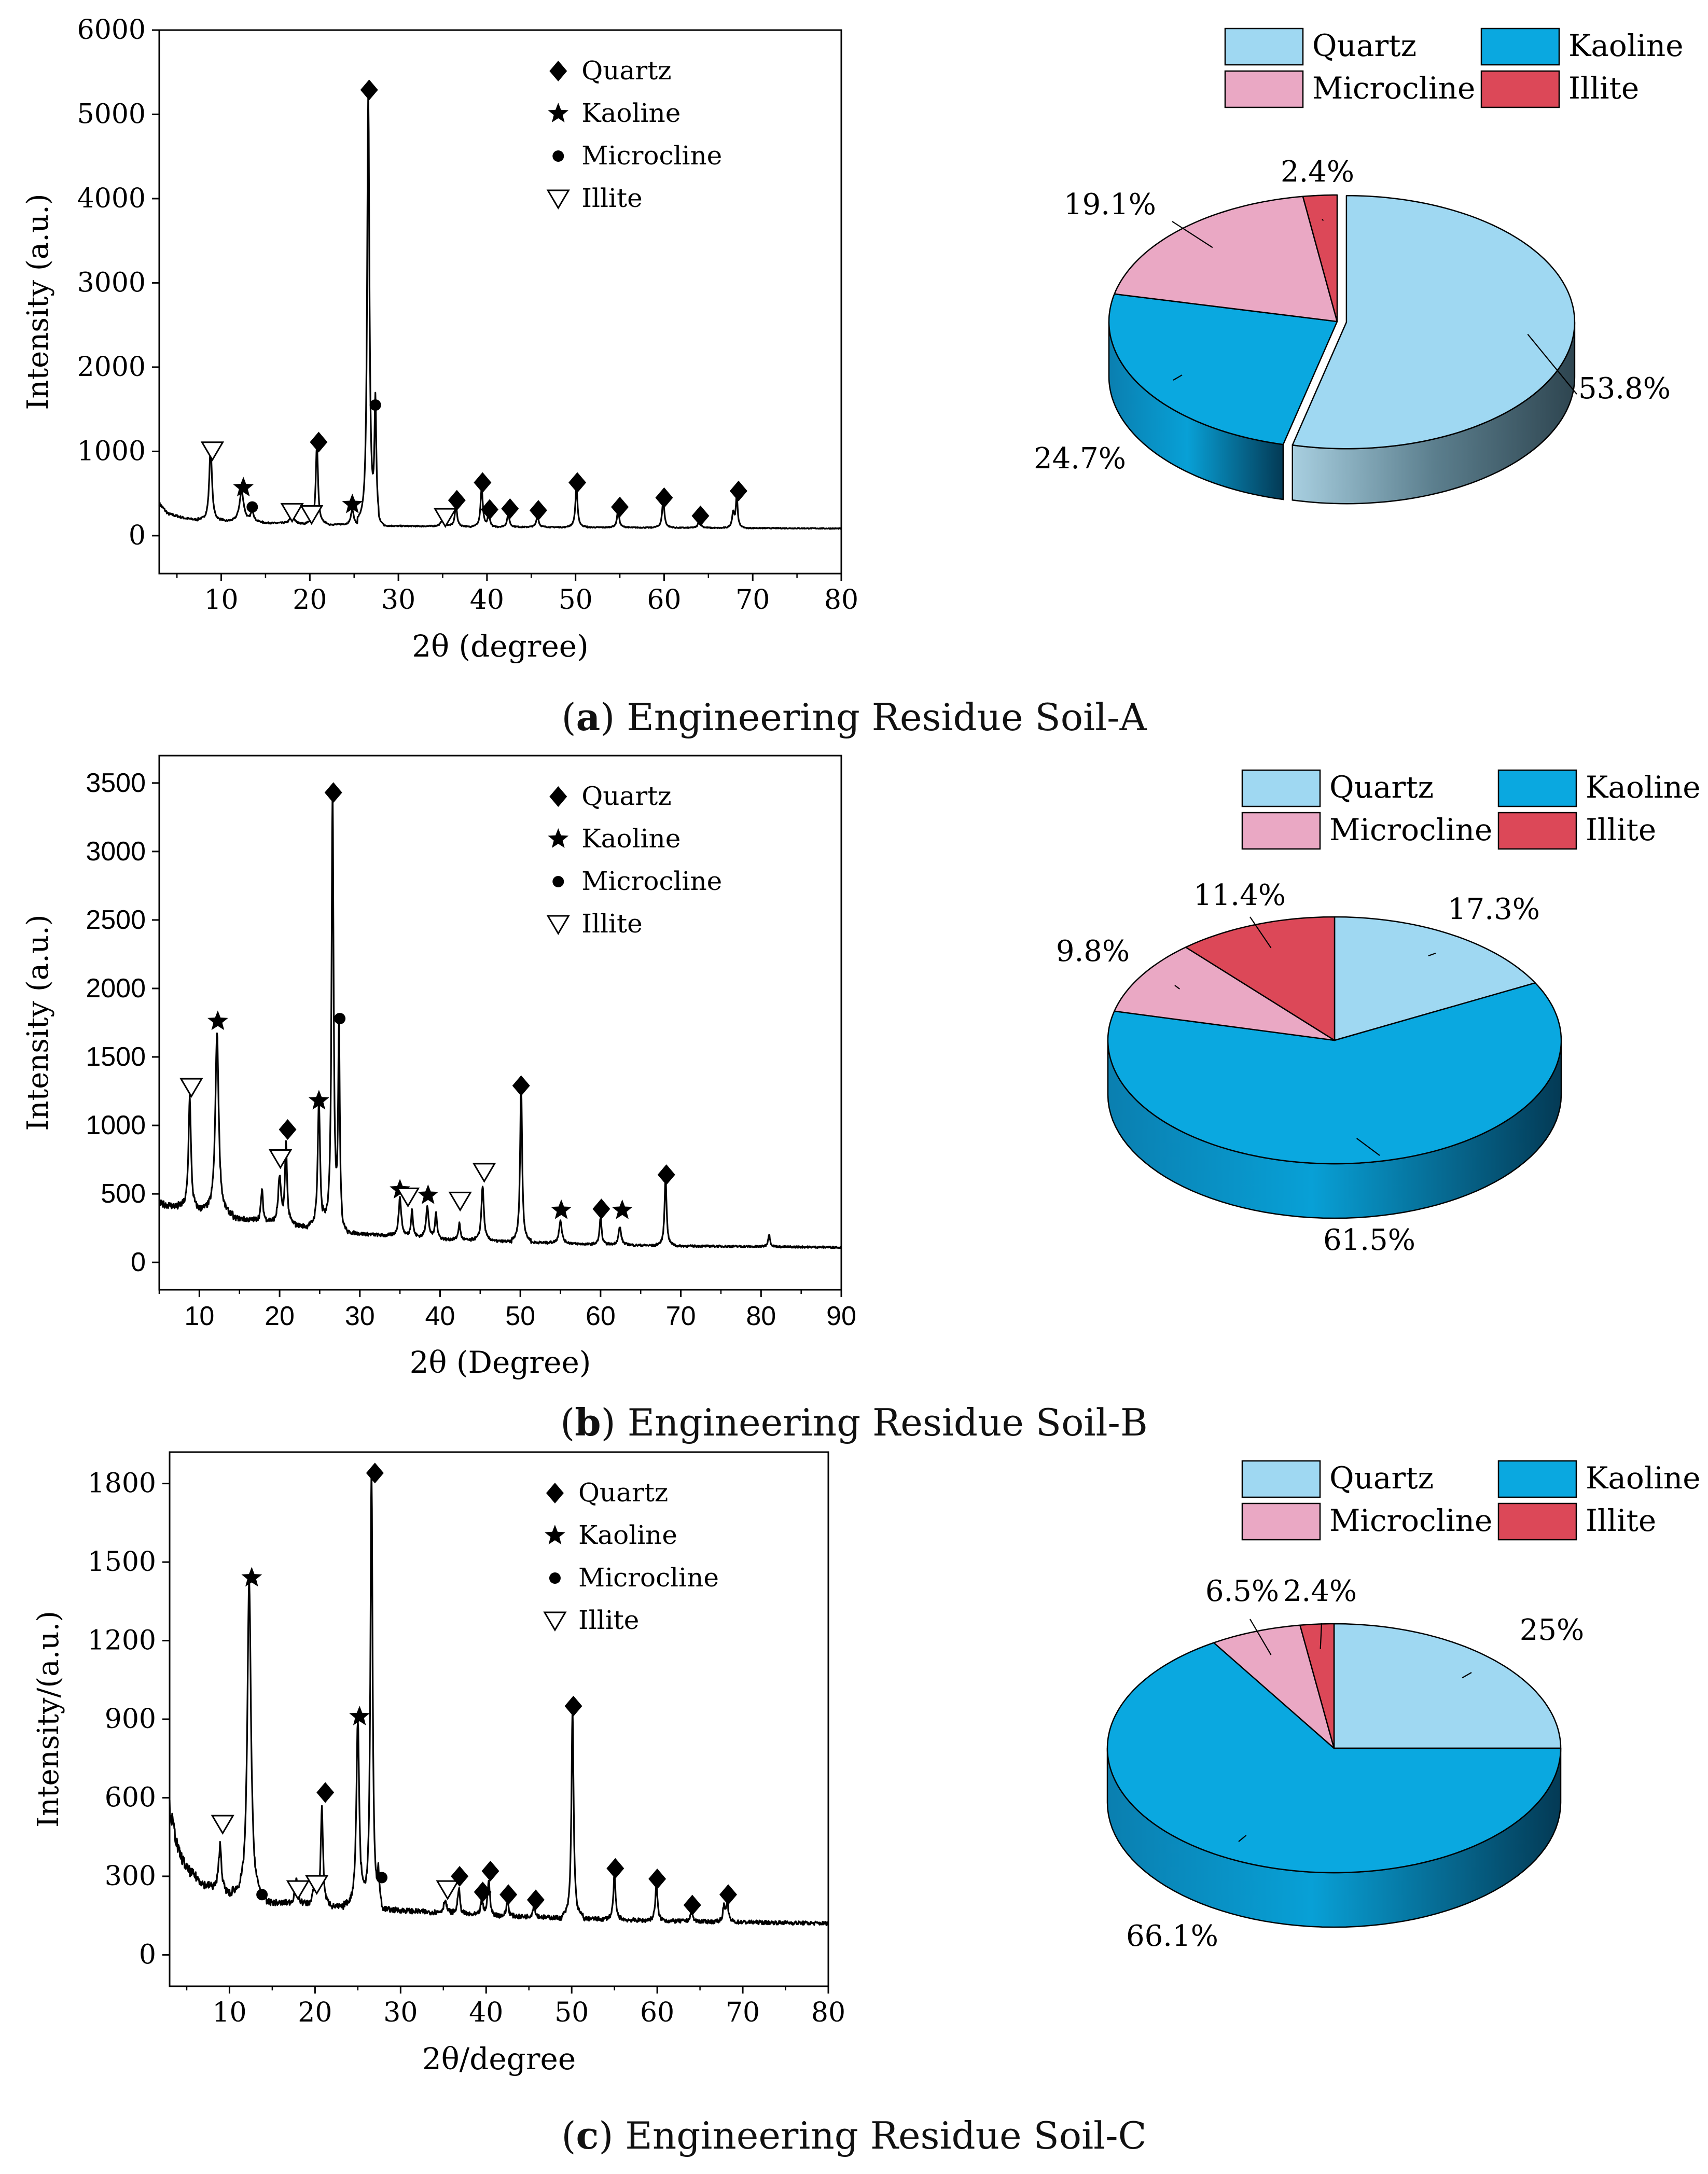  Describe the element at coordinates (634, 134) in the screenshot. I see `xrd-legend: Quartz Kaoline Microcline Illite` at that location.